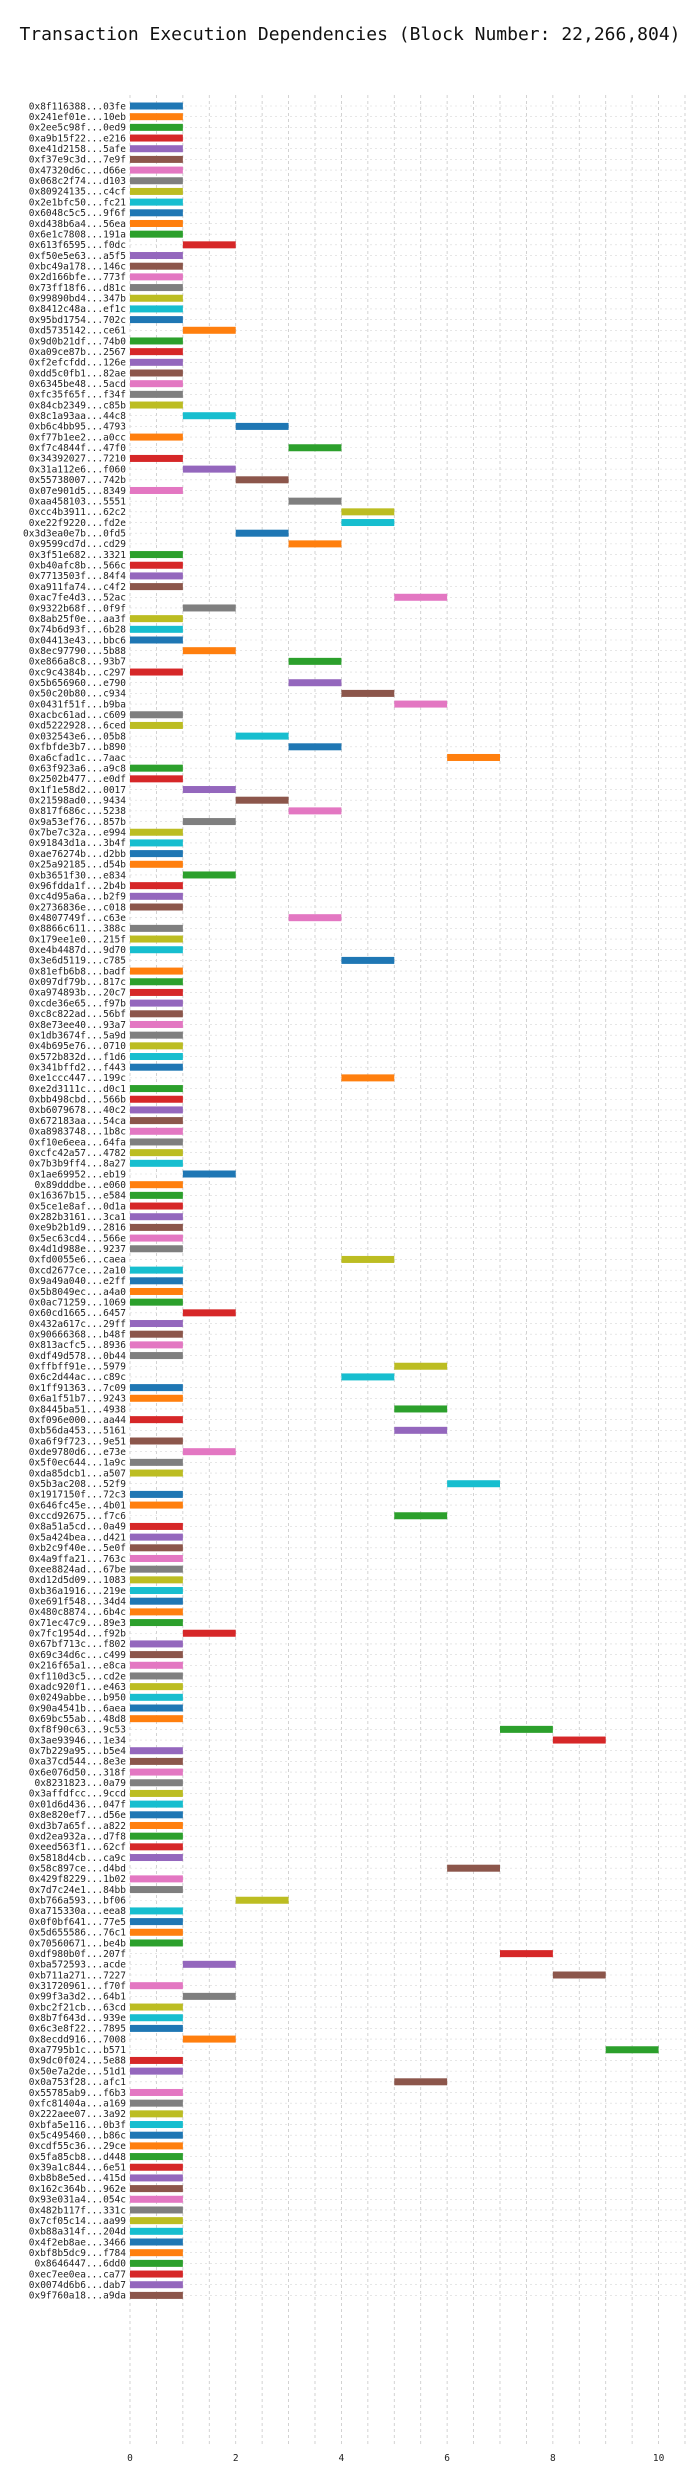 The width and height of the screenshot is (700, 2472). I want to click on x-tick-label: 0, so click(130, 2458).